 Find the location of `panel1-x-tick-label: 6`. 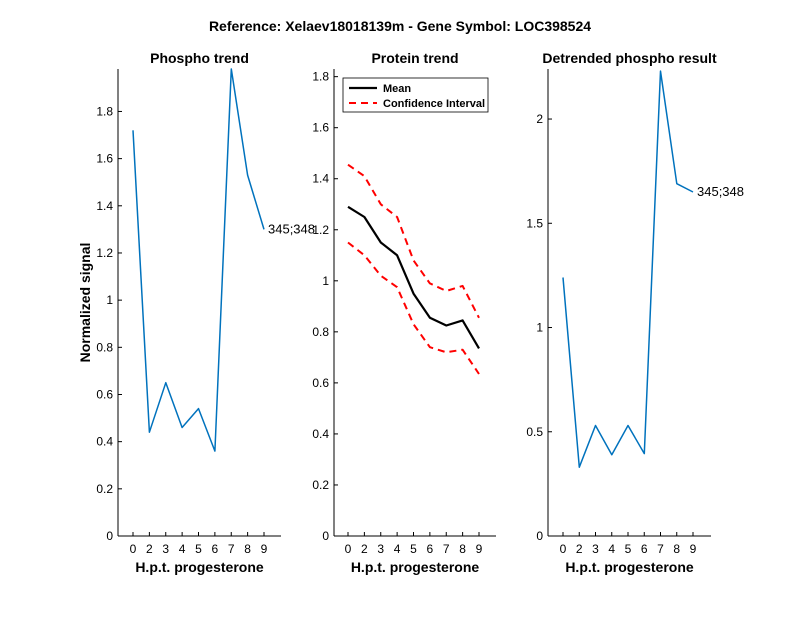

panel1-x-tick-label: 6 is located at coordinates (215, 549).